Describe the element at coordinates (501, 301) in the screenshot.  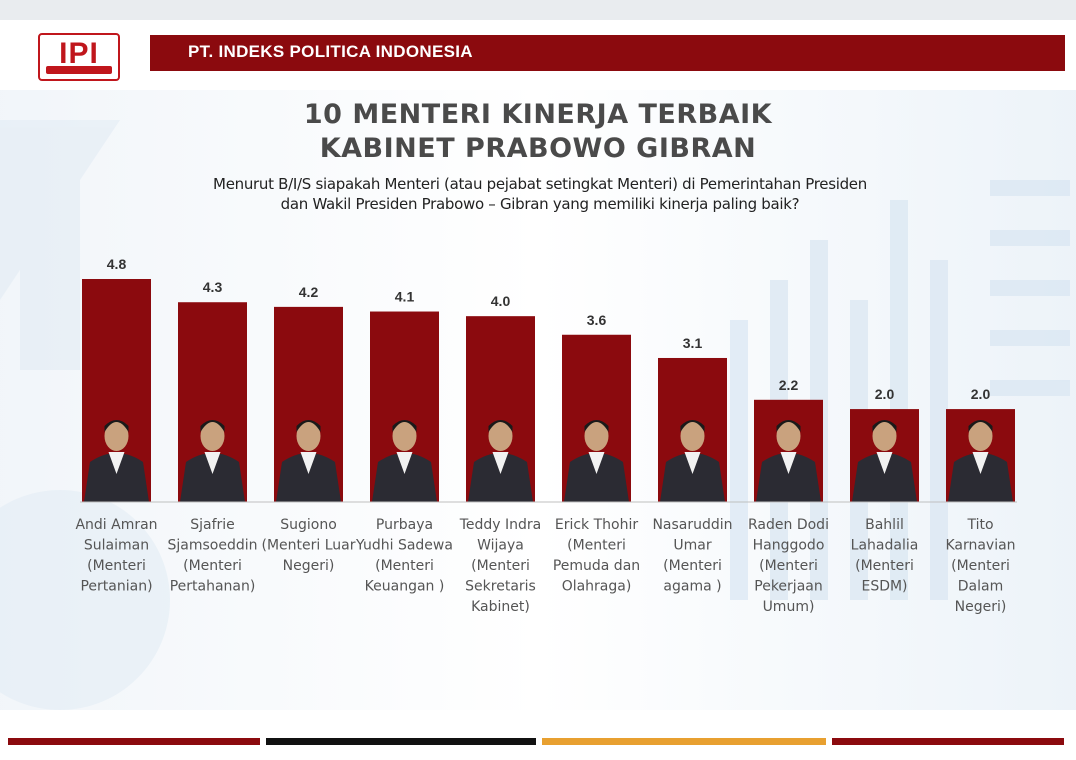
I see `value-label-5: 4.0` at that location.